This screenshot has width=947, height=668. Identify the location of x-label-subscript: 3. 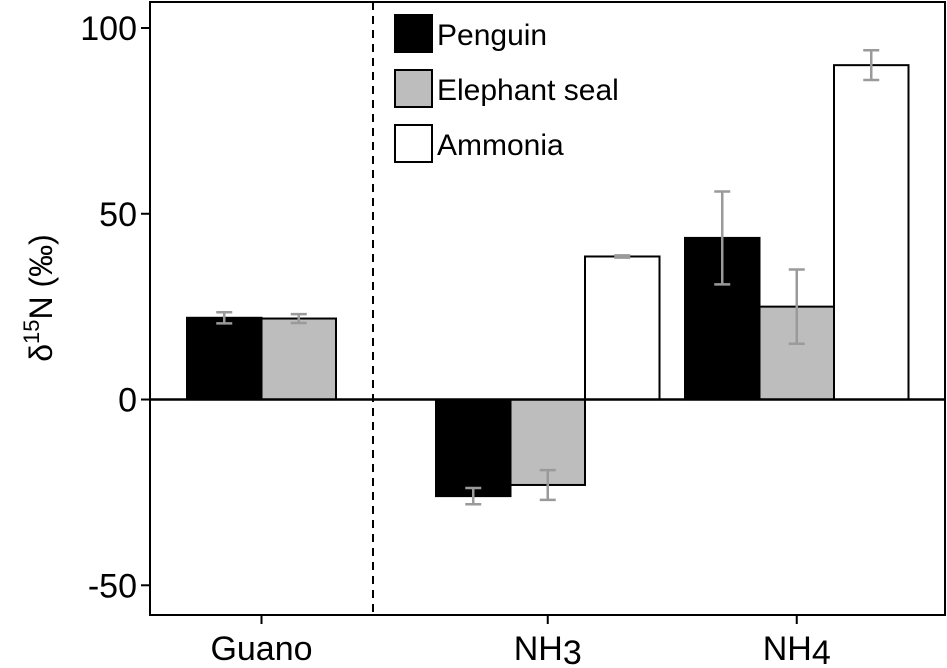
(572, 651).